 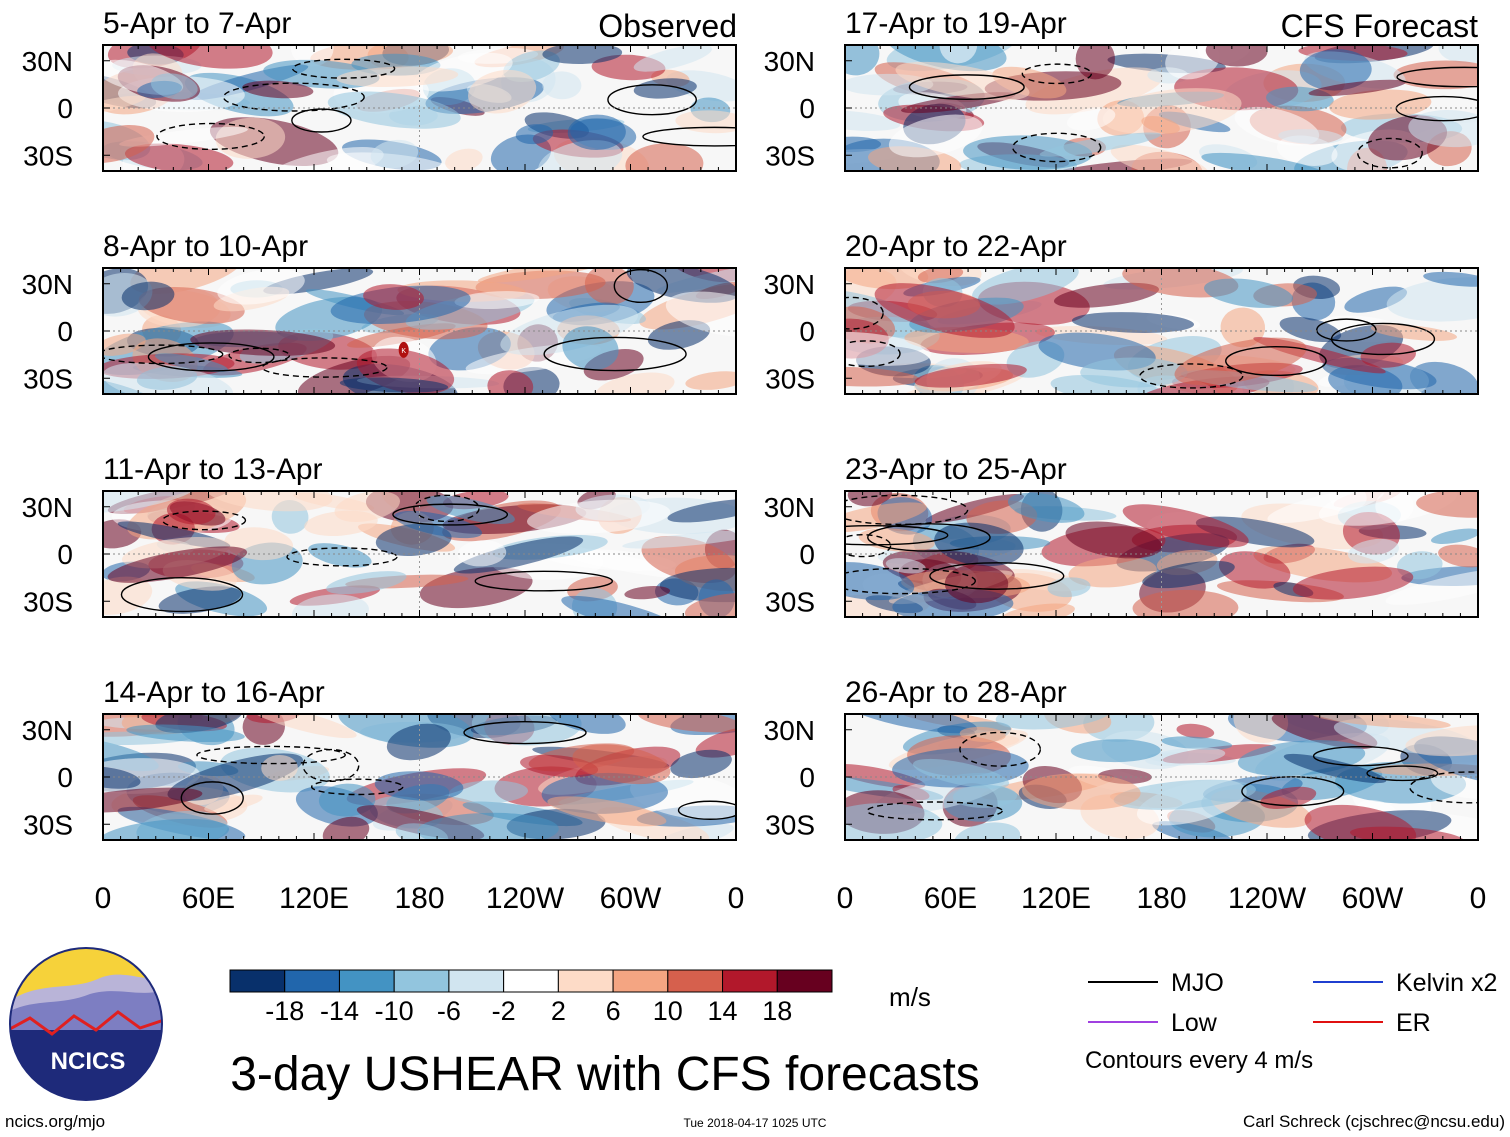 What do you see at coordinates (379, 312) in the screenshot?
I see `map-panel: 30N 0 30S 8-Apr to 10-Apr K` at bounding box center [379, 312].